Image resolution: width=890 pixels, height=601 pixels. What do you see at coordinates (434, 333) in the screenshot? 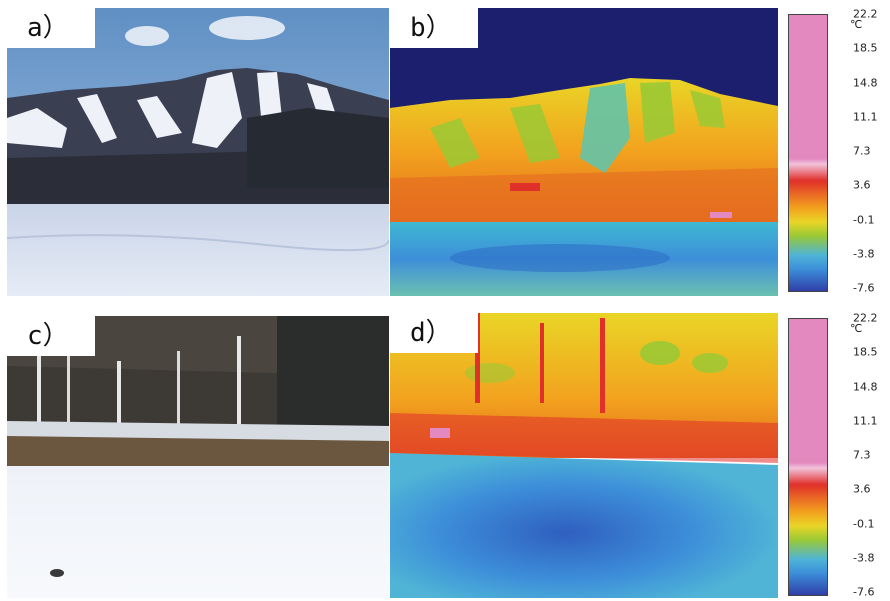
I see `panel-d-label: d）` at bounding box center [434, 333].